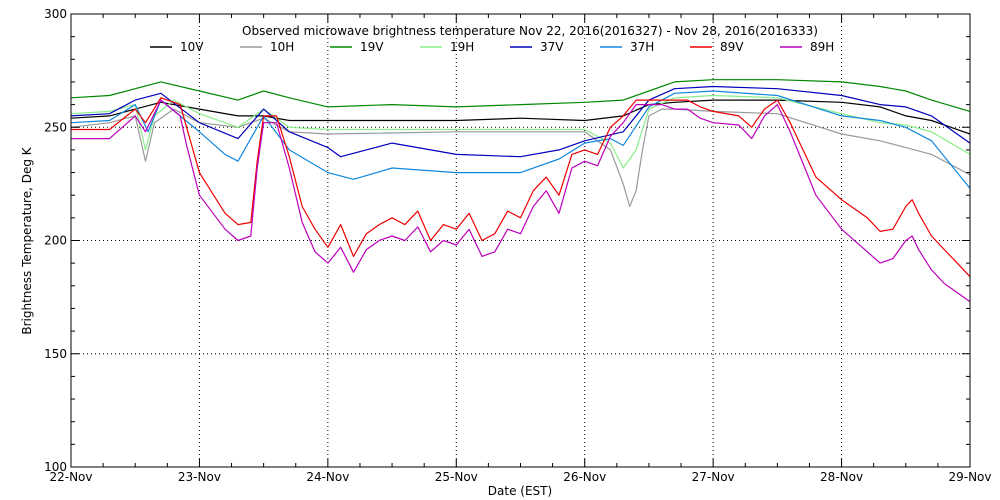 This screenshot has width=1000, height=500. I want to click on y-tick-label: 100, so click(55, 467).